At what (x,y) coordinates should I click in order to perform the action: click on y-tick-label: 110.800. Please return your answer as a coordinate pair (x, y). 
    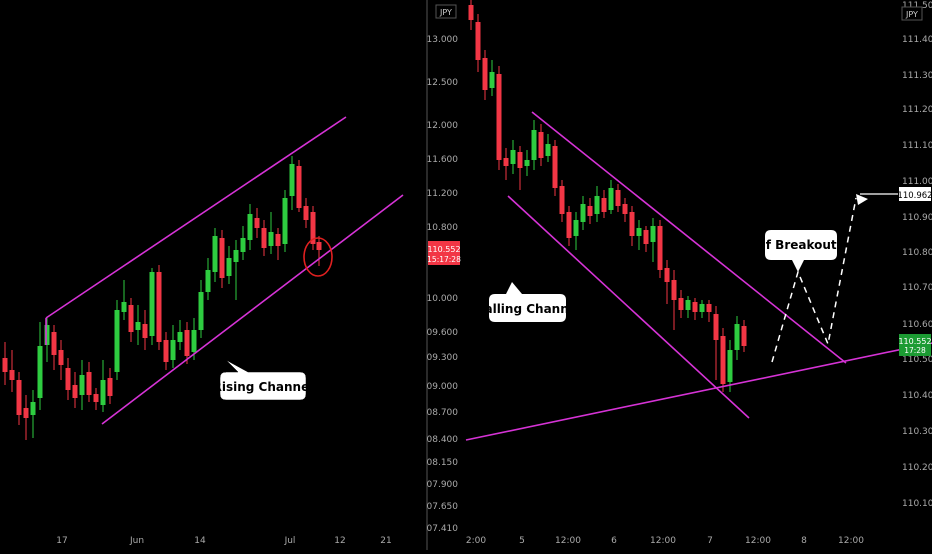
    Looking at the image, I should click on (442, 228).